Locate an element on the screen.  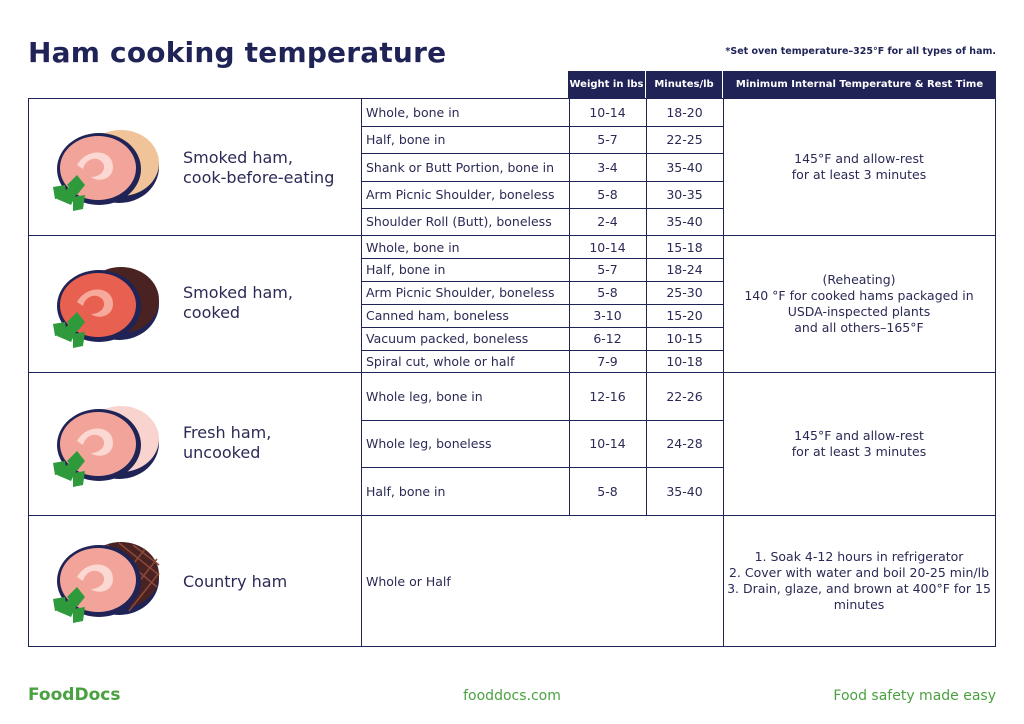
header-weight: Weight in lbs is located at coordinates (606, 84).